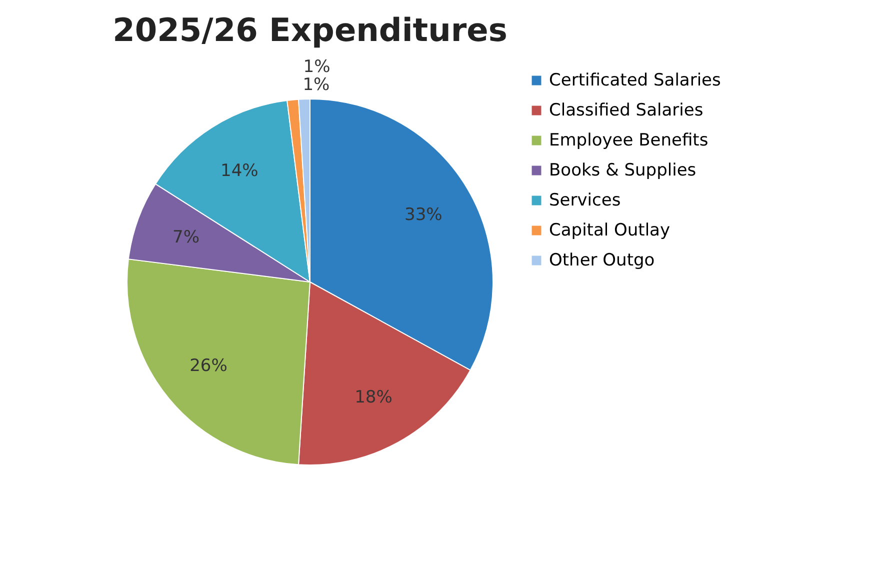 This screenshot has height=570, width=884. Describe the element at coordinates (602, 260) in the screenshot. I see `legend-label: Other Outgo` at that location.